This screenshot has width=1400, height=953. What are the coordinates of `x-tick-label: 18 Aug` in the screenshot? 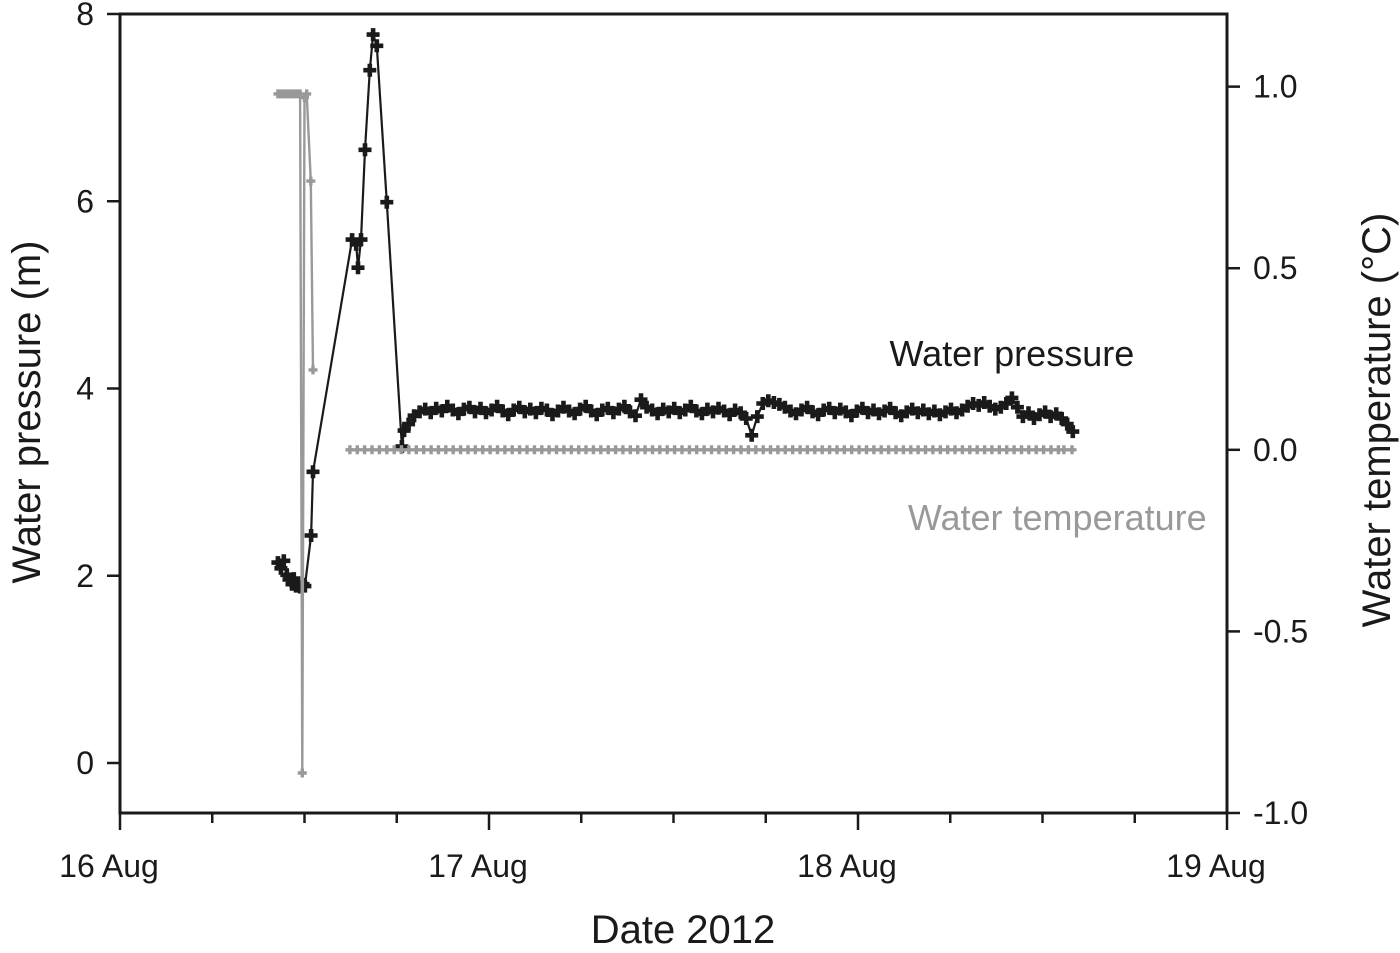 It's located at (847, 866).